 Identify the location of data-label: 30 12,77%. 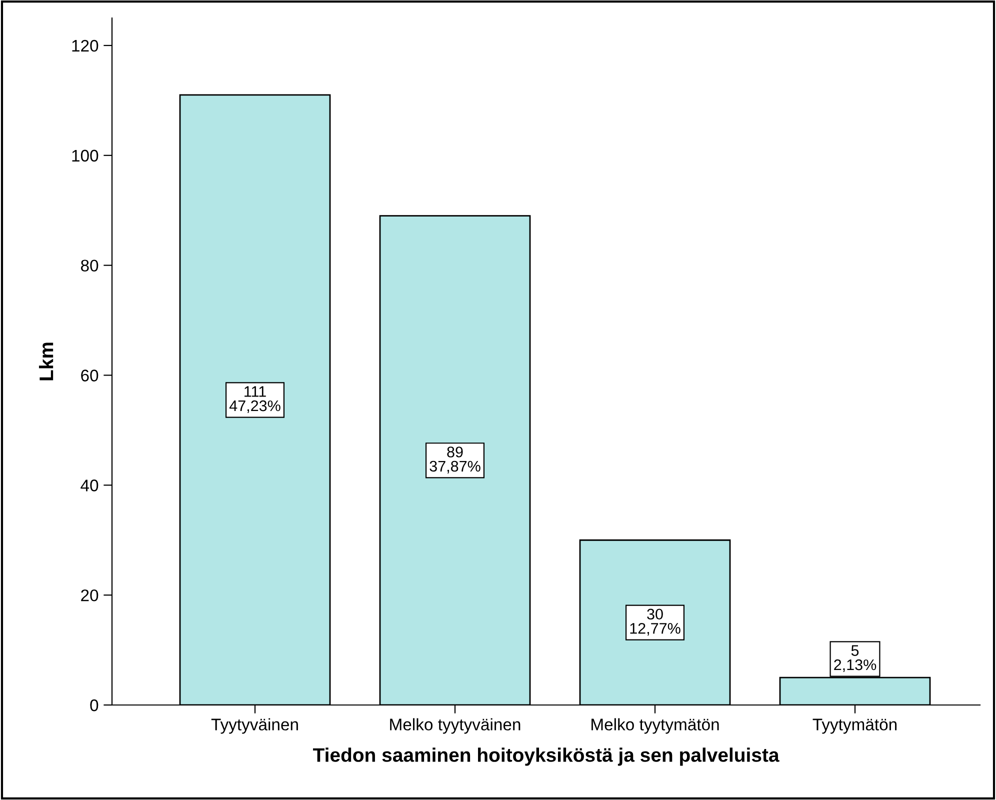
(655, 622).